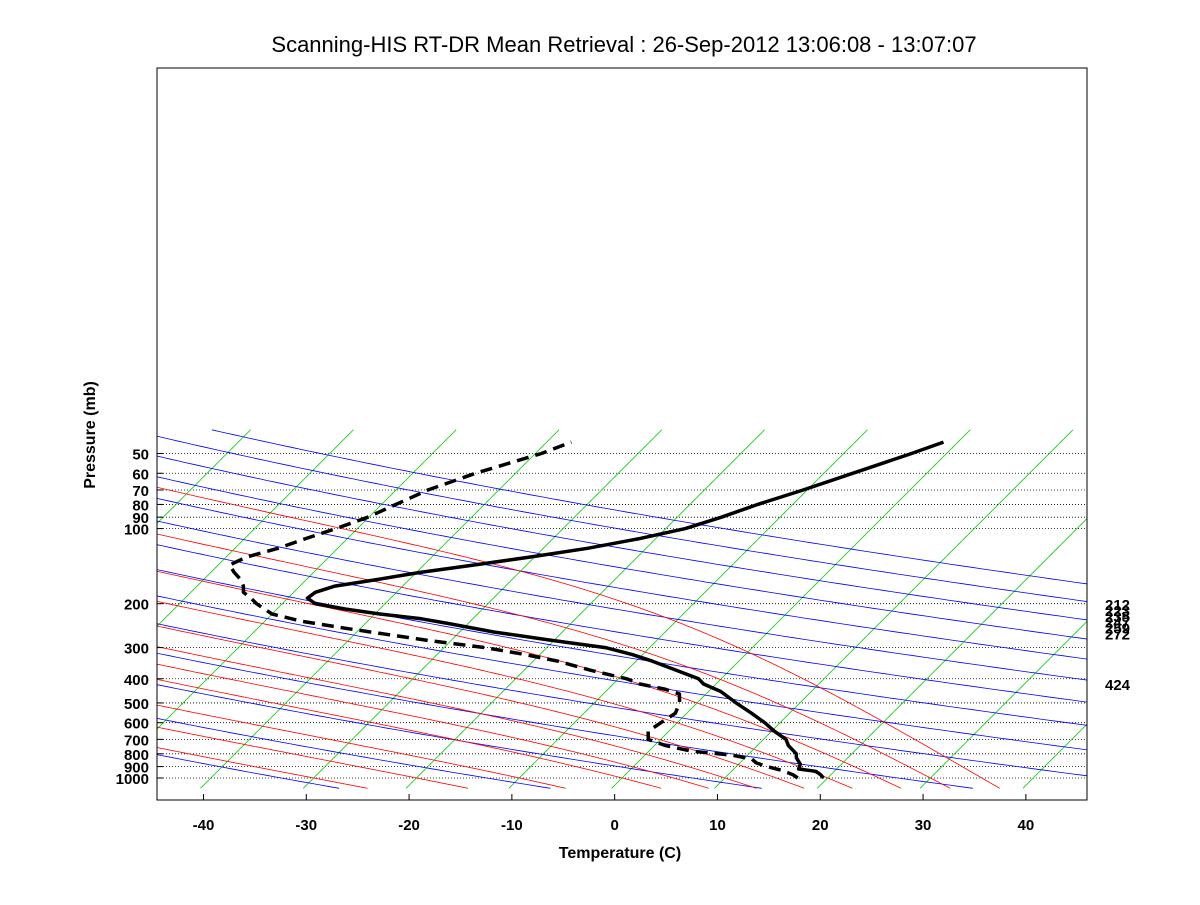  What do you see at coordinates (136, 755) in the screenshot?
I see `y-tick-label: 800` at bounding box center [136, 755].